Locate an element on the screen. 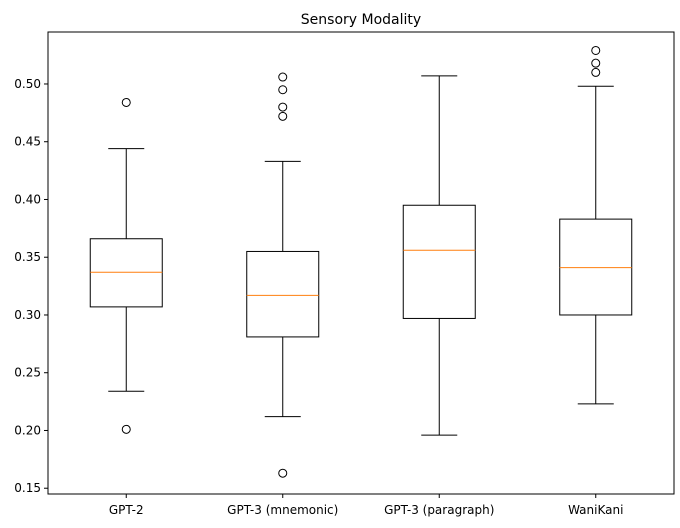 The height and width of the screenshot is (528, 680). x-tick-label: GPT-3 (mnemonic) is located at coordinates (282, 510).